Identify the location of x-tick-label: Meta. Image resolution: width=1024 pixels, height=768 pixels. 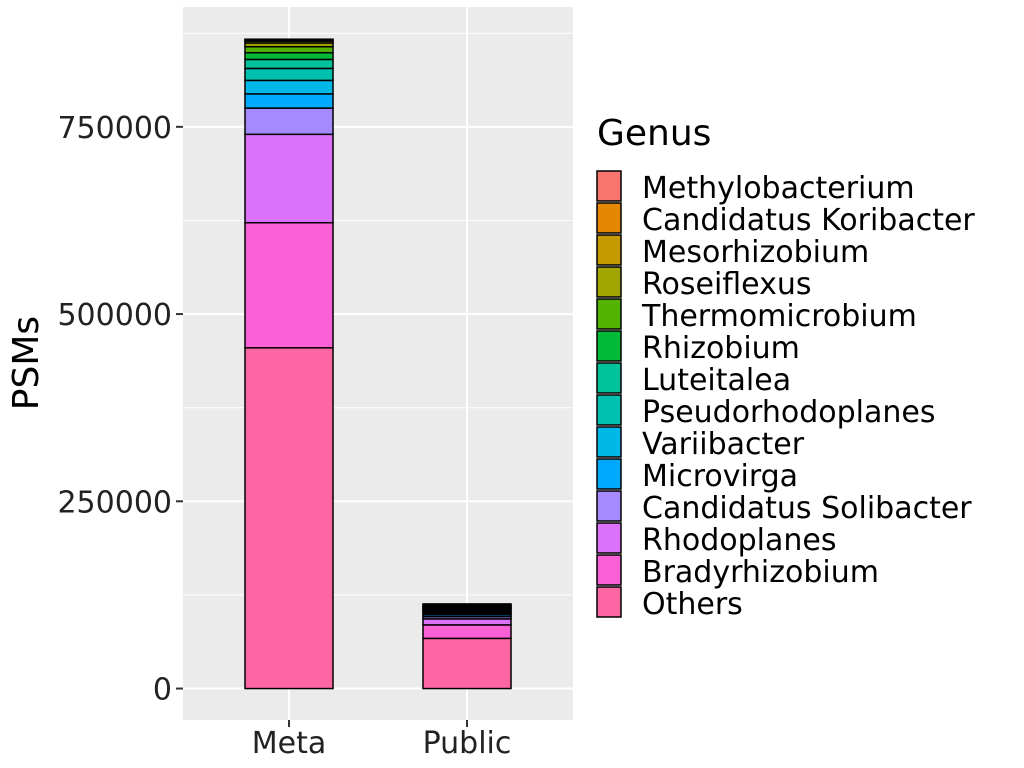
(289, 743).